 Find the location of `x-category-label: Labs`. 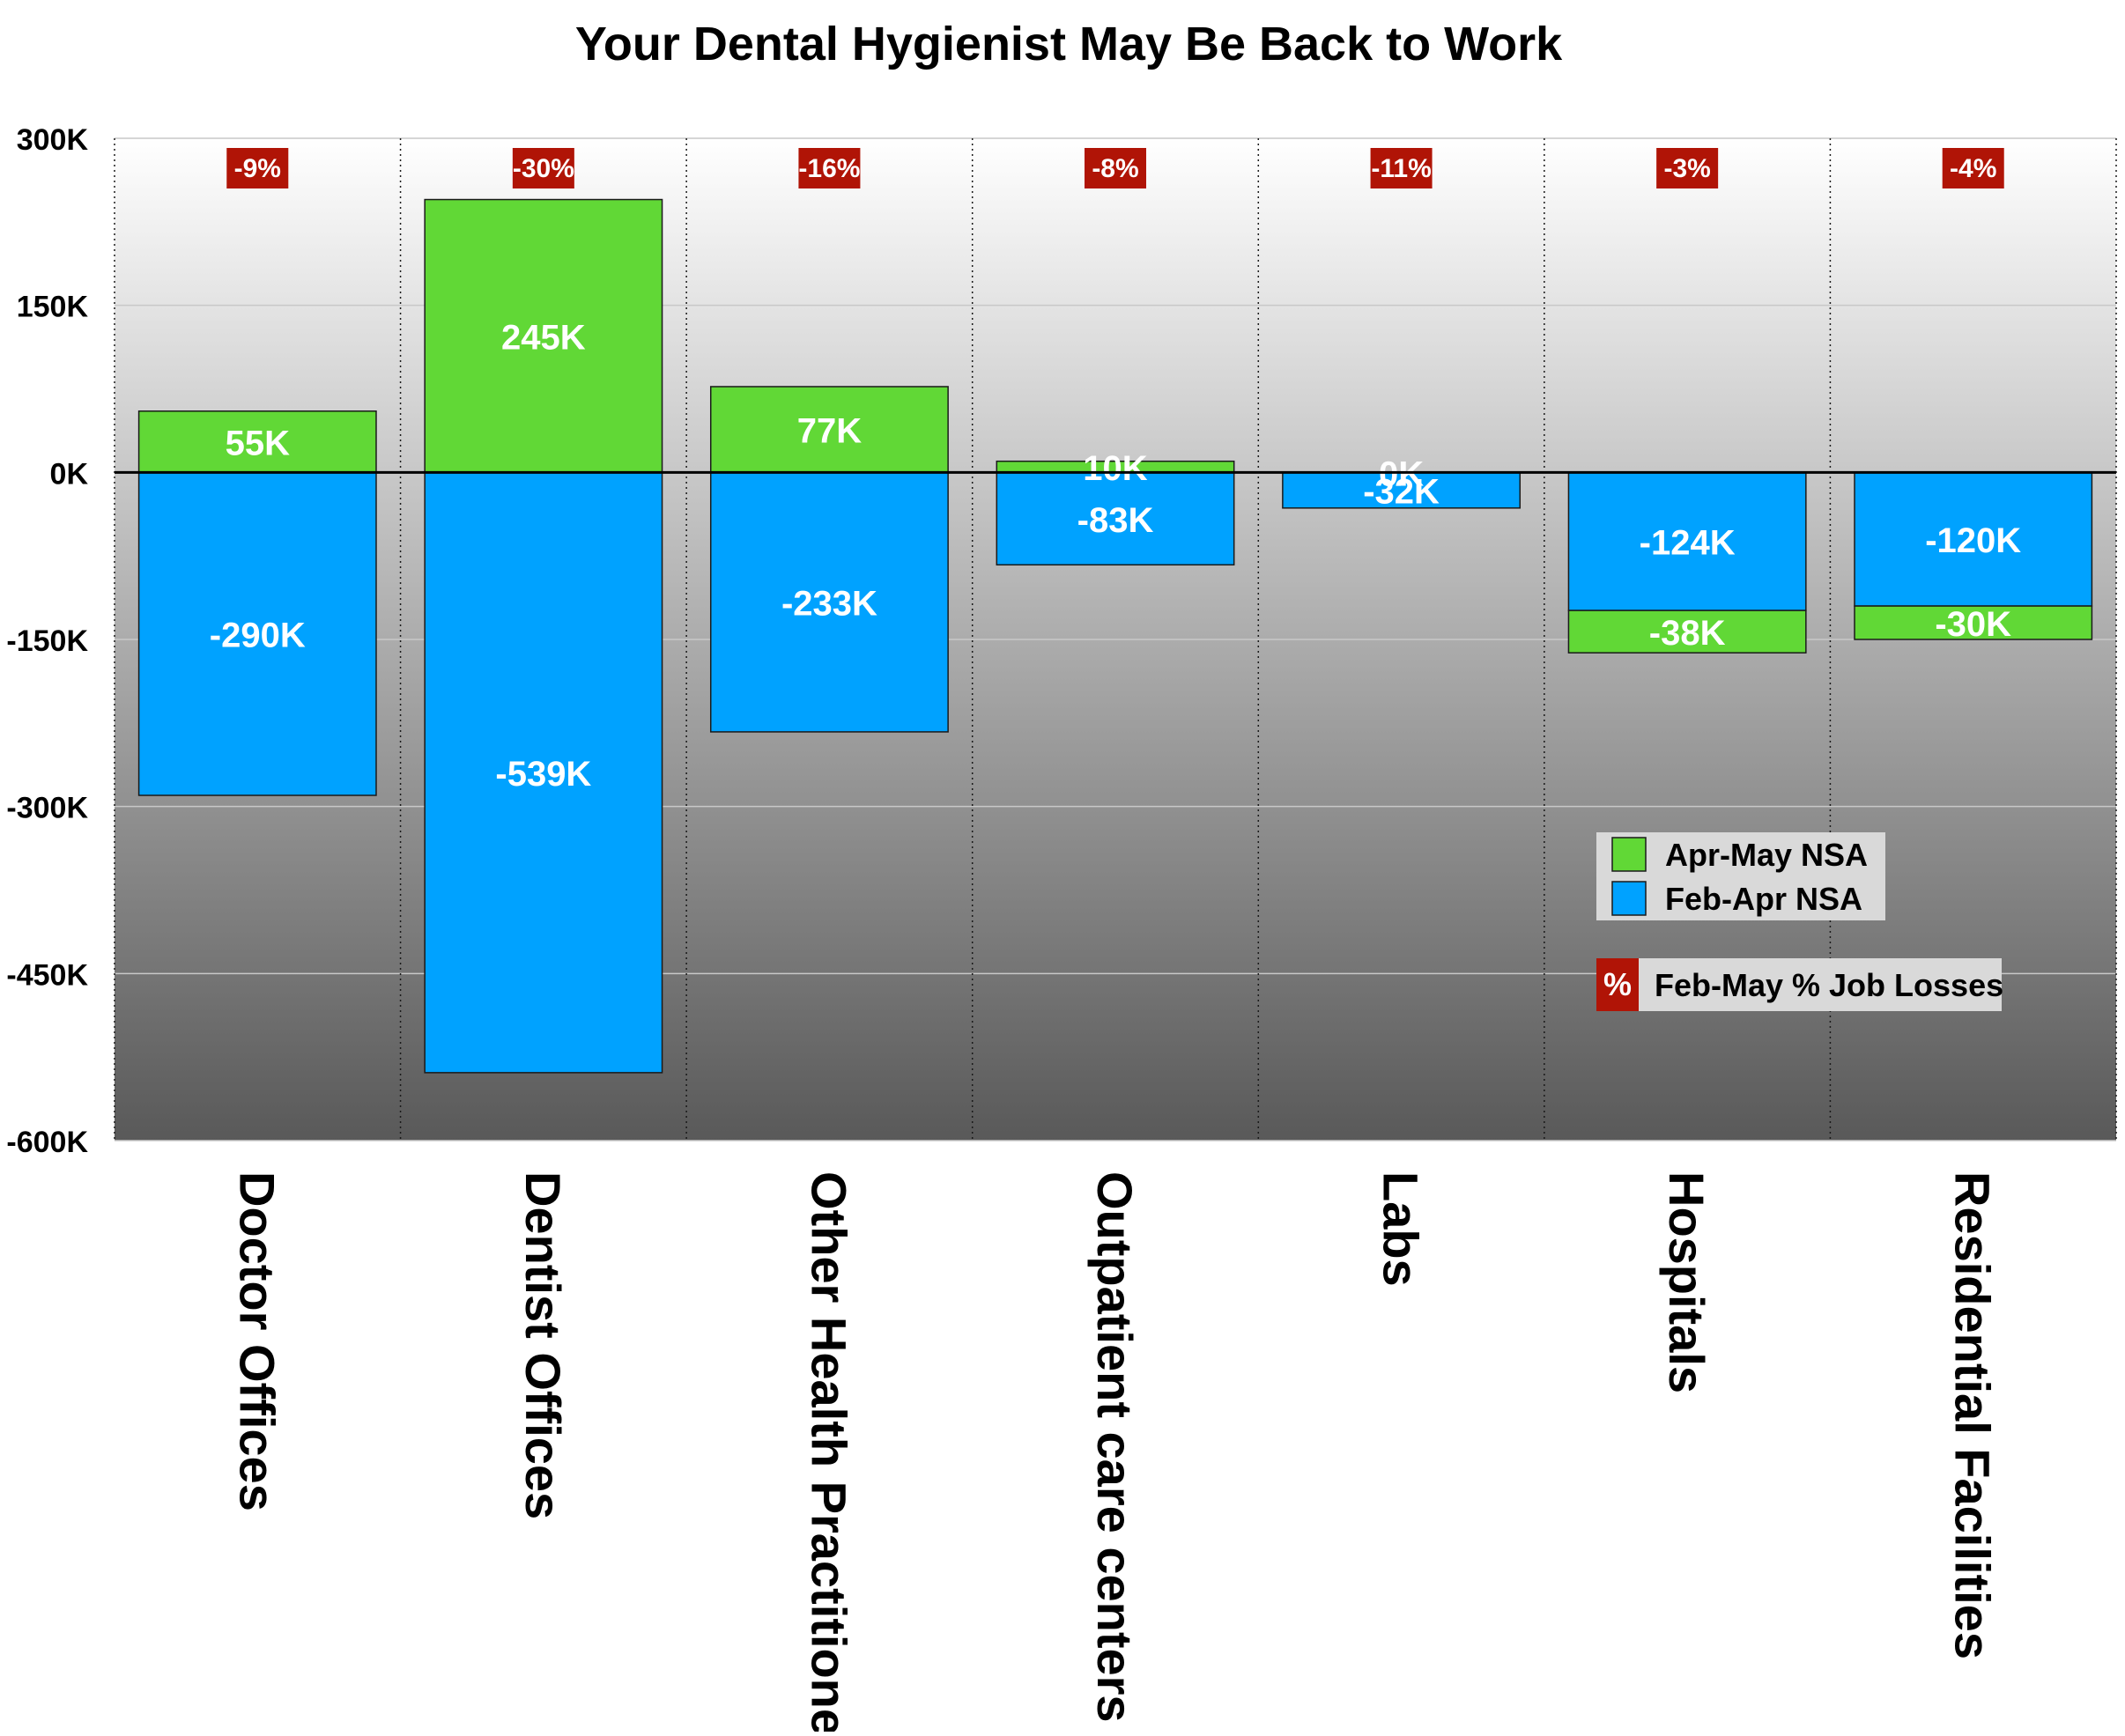

x-category-label: Labs is located at coordinates (1401, 1229).